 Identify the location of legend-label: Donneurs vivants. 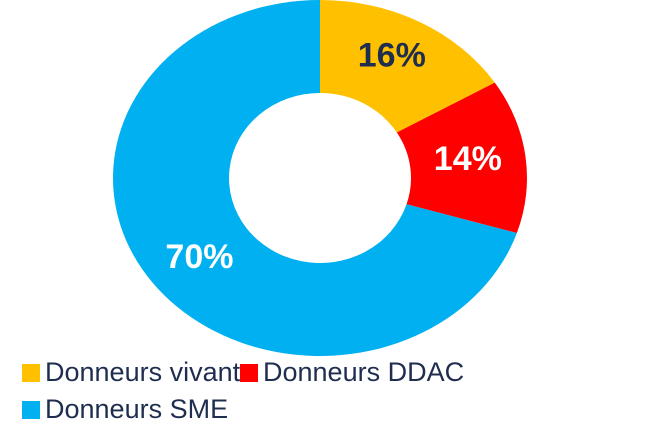
(149, 372).